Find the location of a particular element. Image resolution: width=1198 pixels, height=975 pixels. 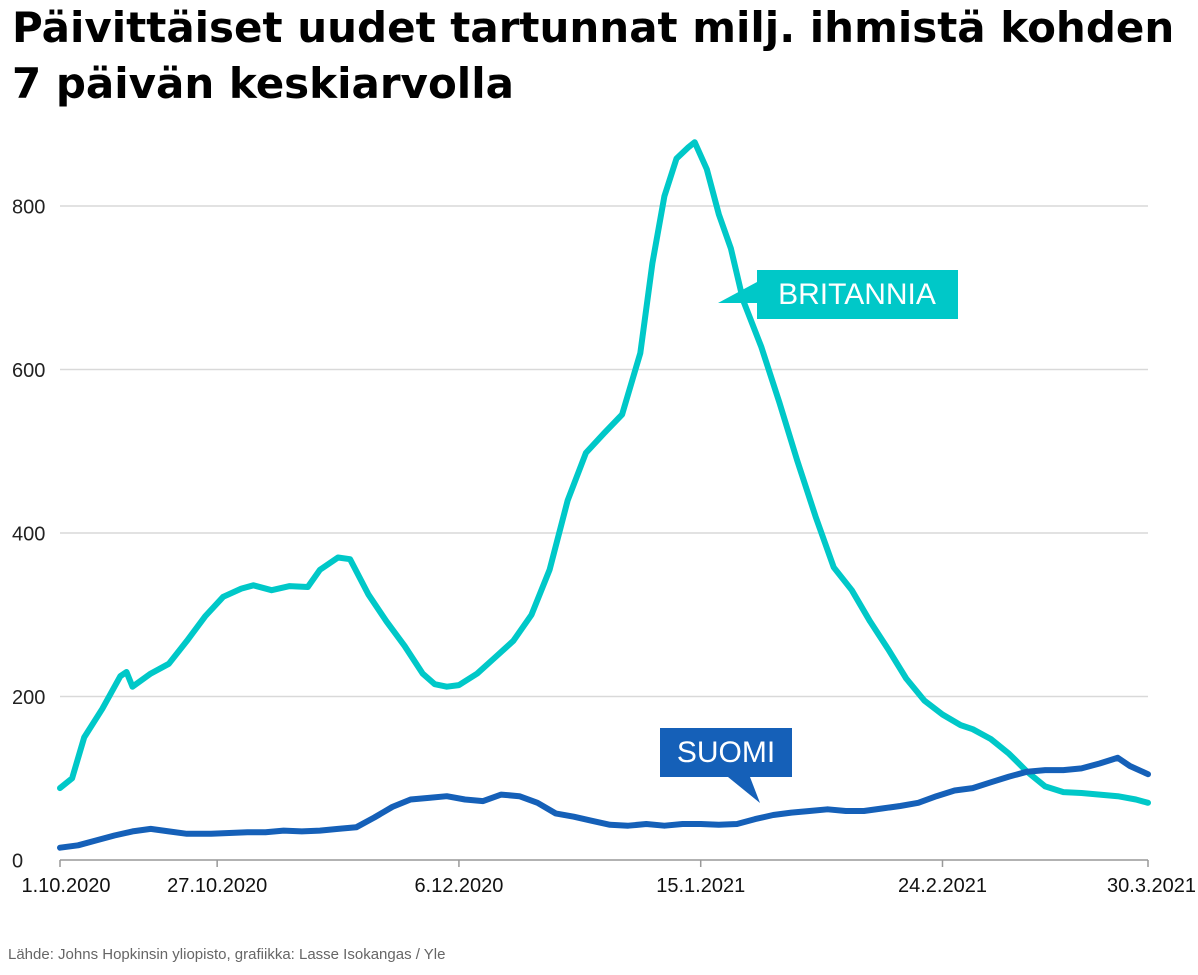

y-tick-label: 400 is located at coordinates (28, 534).